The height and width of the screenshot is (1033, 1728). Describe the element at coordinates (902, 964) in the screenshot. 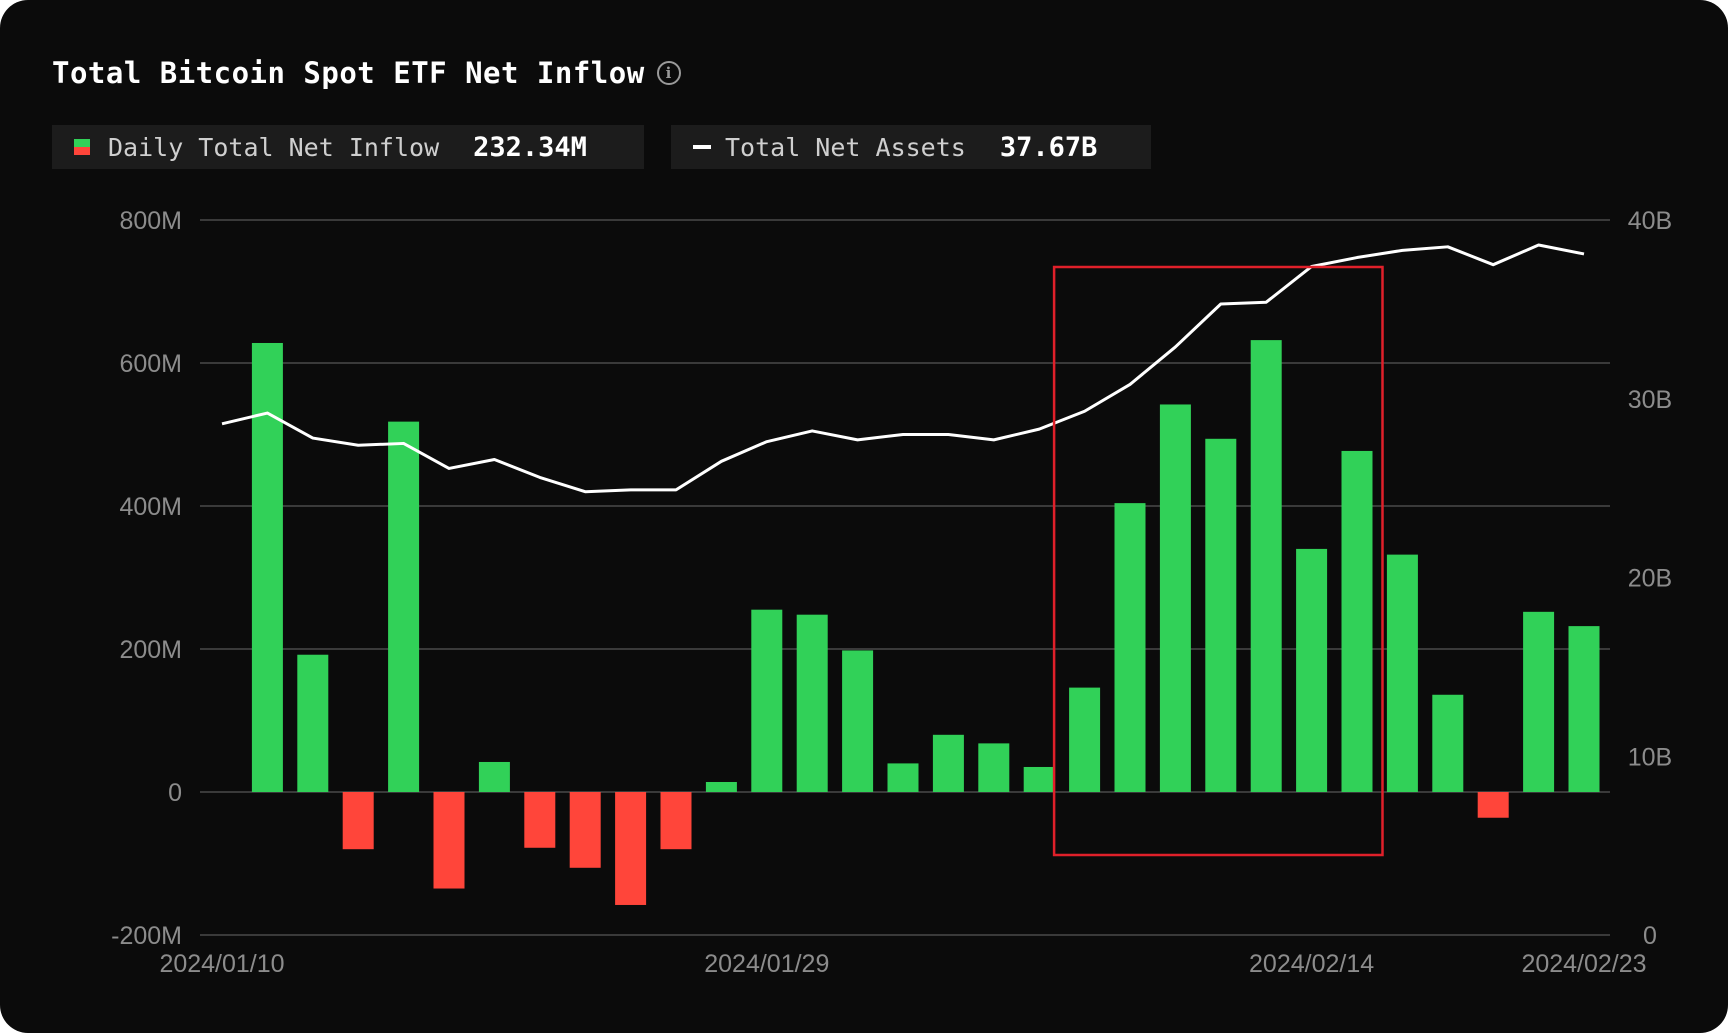

I see `x-axis: 2024/01/10 2024/01/29 2024/02/14 2024/02/23` at that location.